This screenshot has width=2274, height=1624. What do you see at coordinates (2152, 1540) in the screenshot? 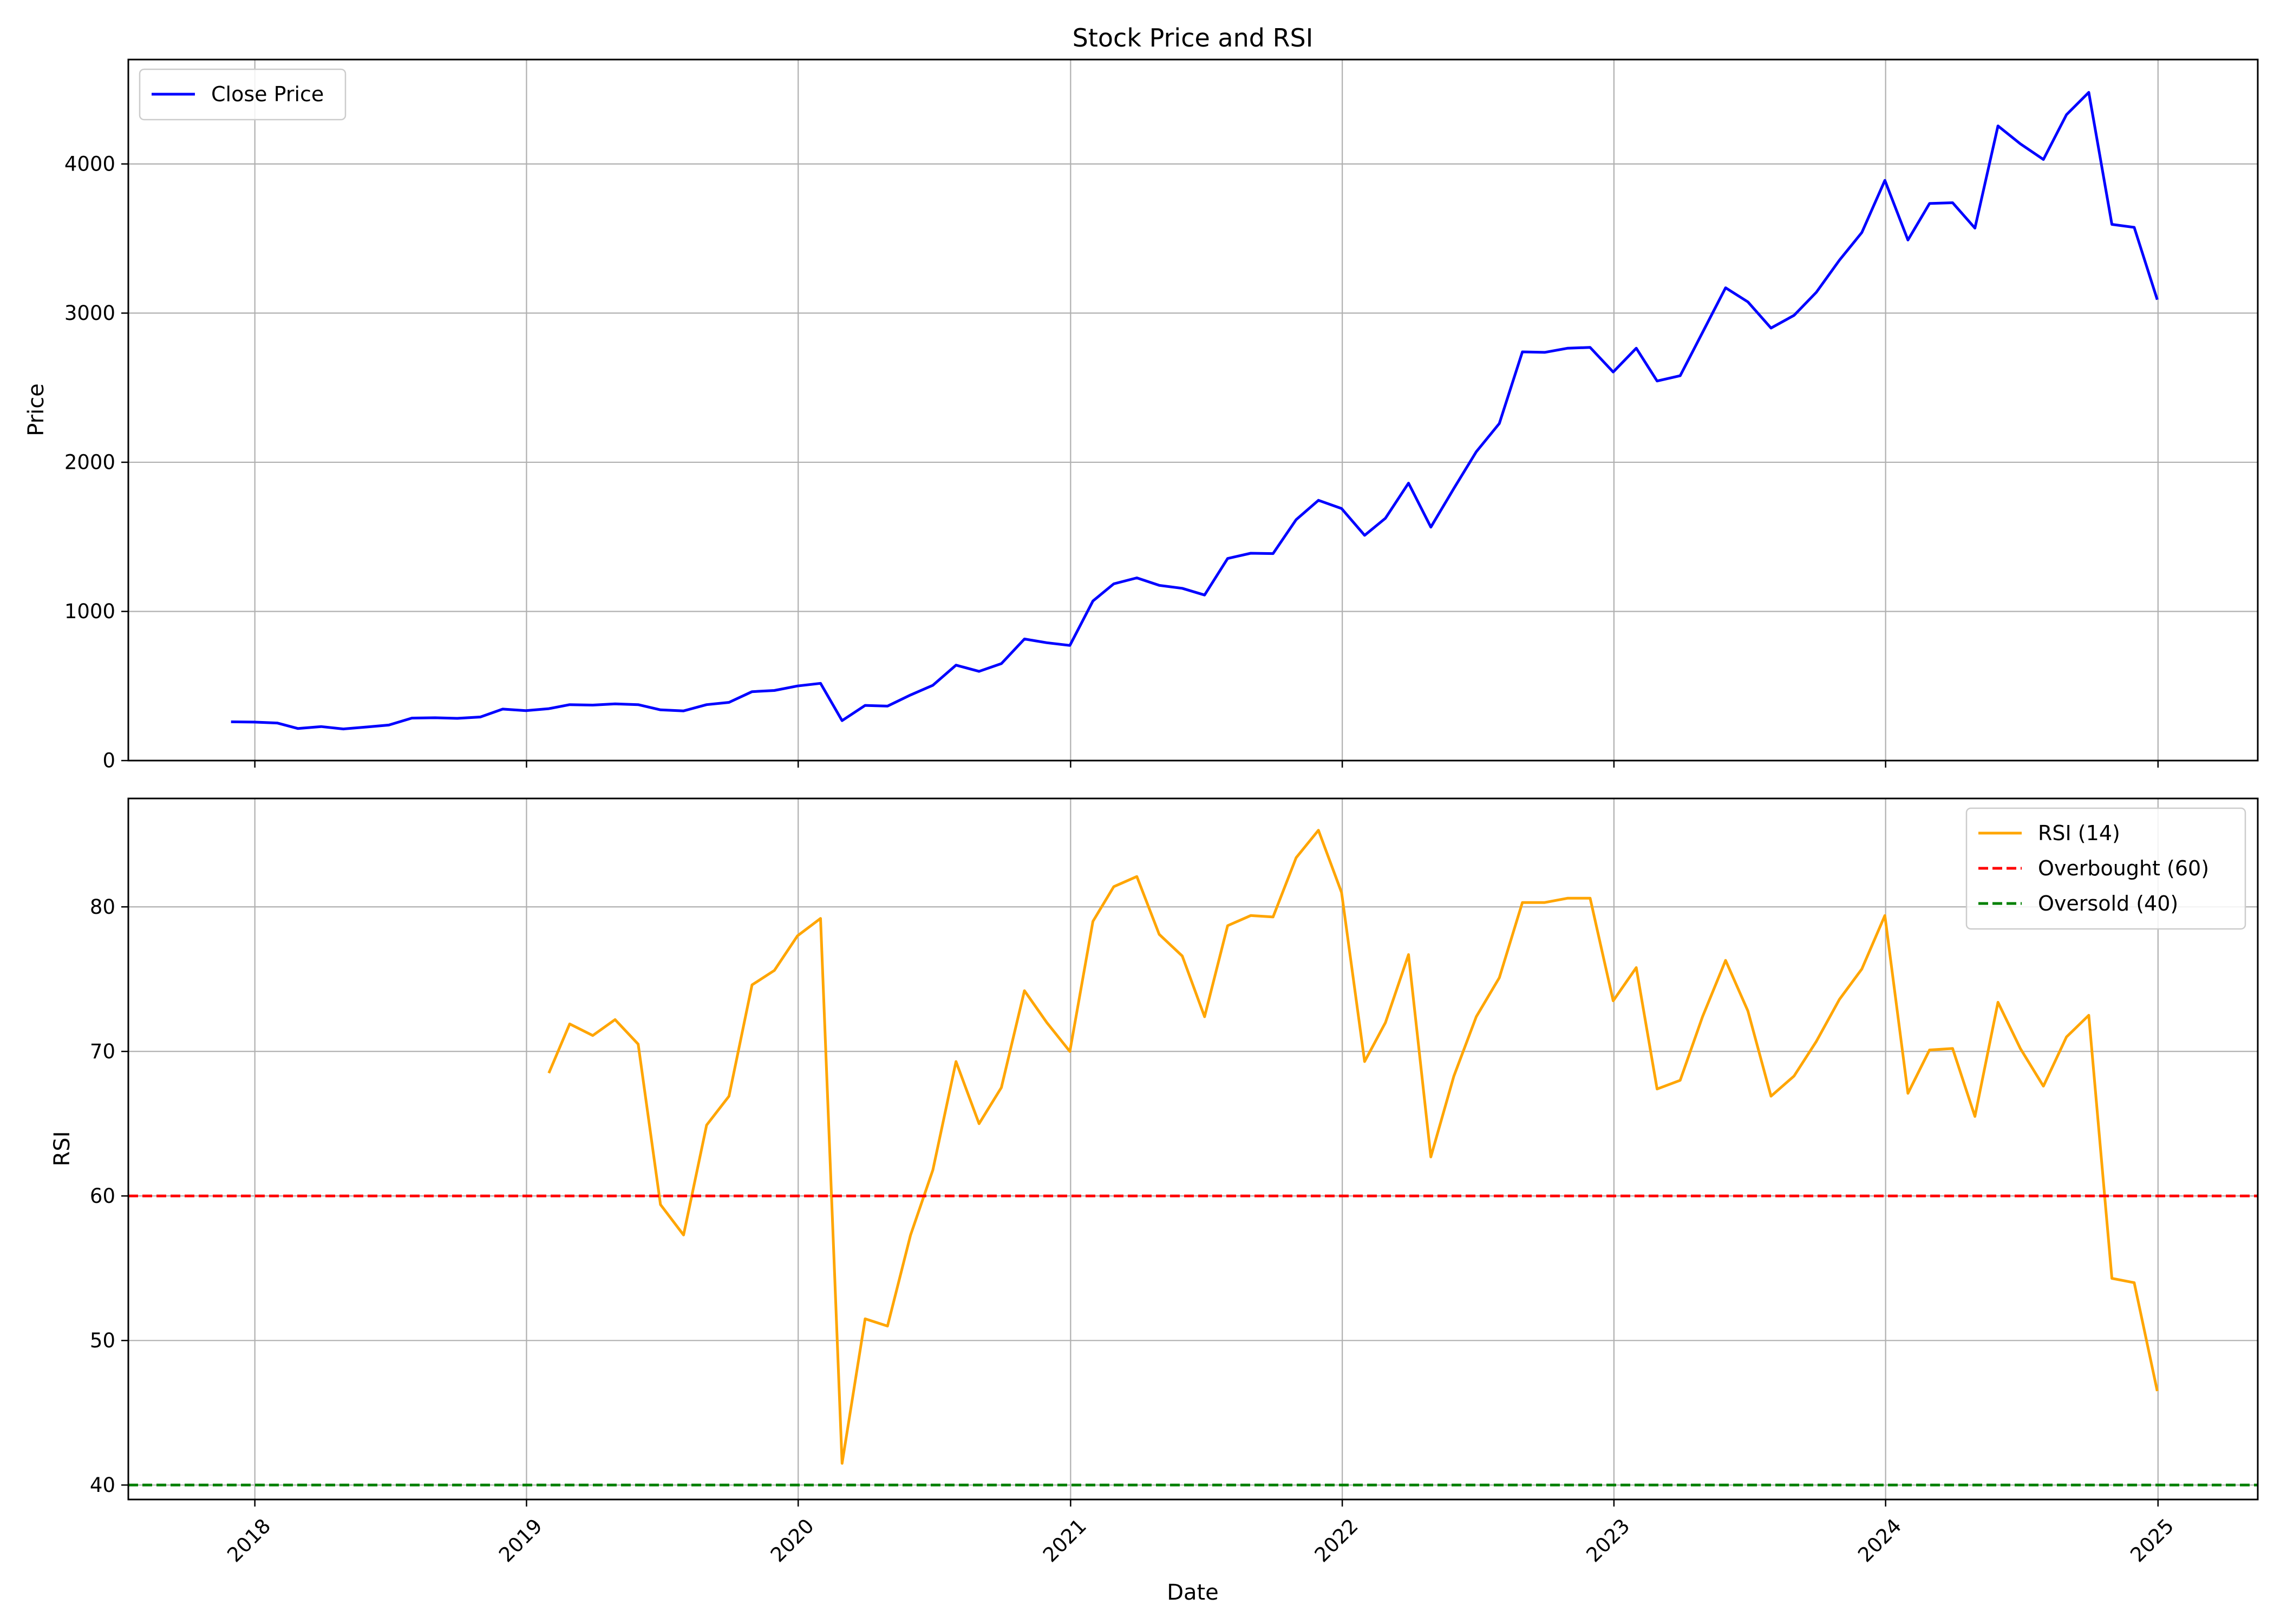
I see `x-tick-label-2025: 2025` at bounding box center [2152, 1540].